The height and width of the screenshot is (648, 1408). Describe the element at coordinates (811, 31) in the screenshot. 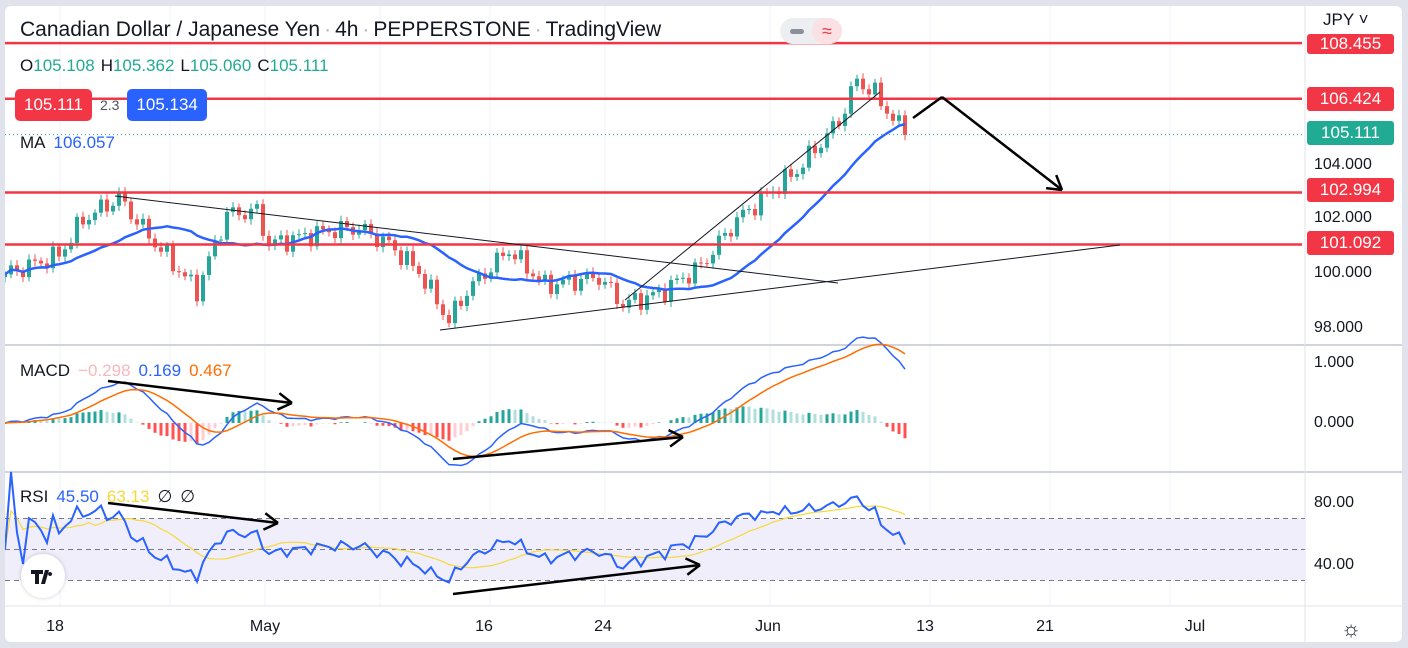

I see `indicator-toggle: ≈` at that location.